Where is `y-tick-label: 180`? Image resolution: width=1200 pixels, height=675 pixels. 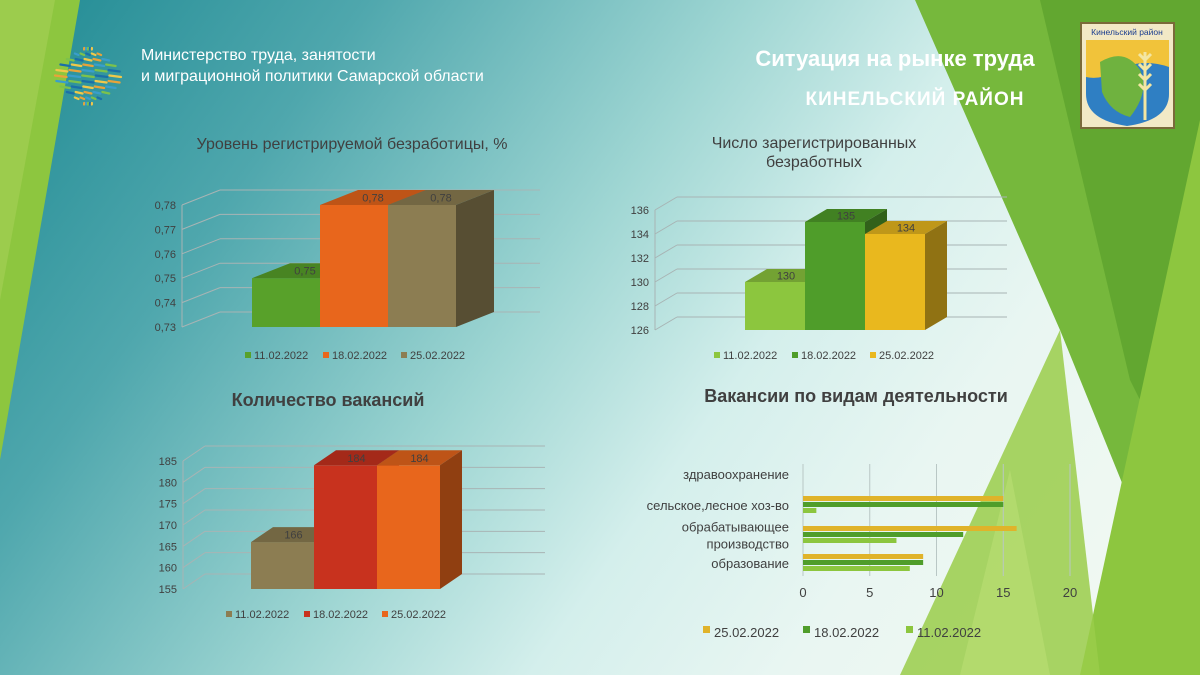
y-tick-label: 180 is located at coordinates (168, 483).